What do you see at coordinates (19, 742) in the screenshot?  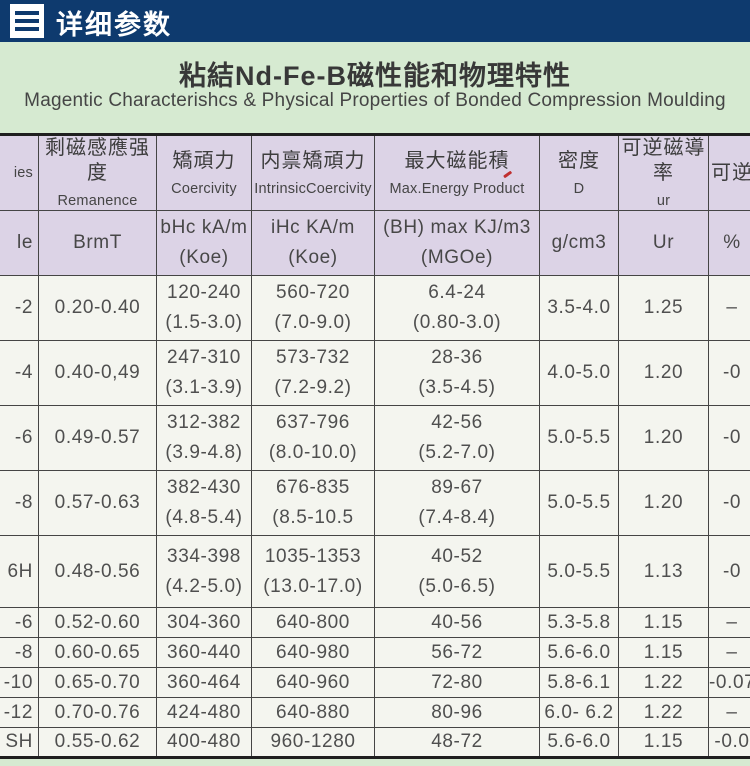 I see `cell-box: SH` at bounding box center [19, 742].